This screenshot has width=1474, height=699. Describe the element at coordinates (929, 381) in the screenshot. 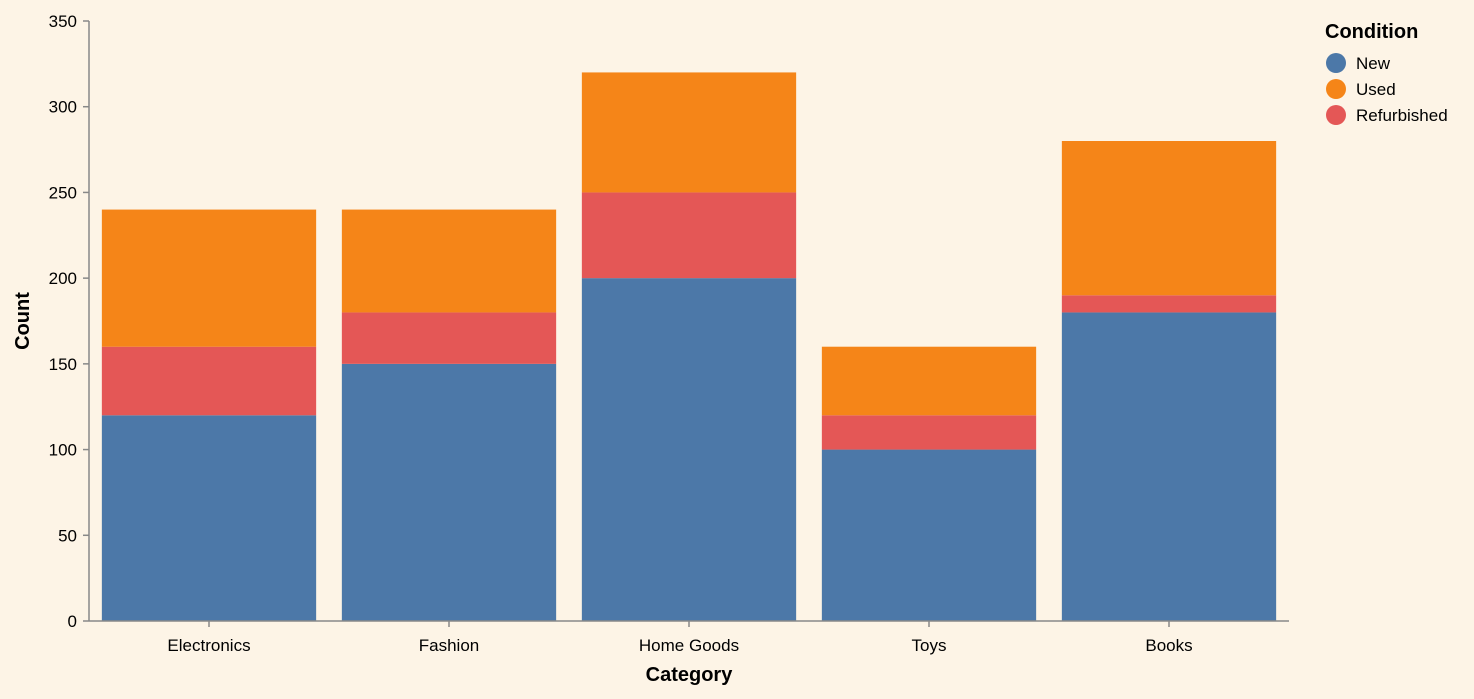

I see `bar-toys-used` at that location.